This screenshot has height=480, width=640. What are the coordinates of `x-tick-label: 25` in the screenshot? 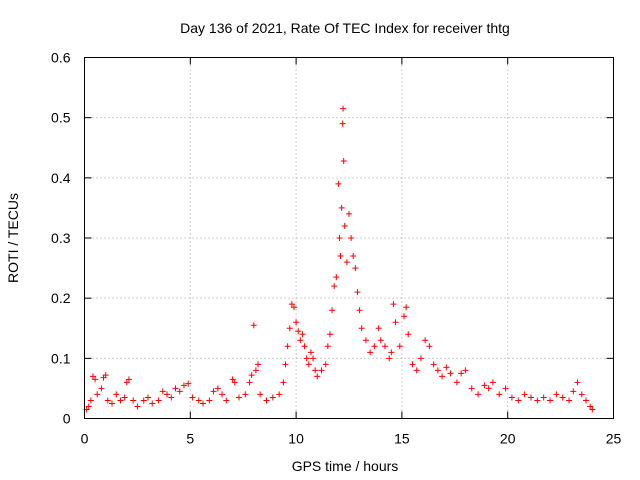 It's located at (614, 439).